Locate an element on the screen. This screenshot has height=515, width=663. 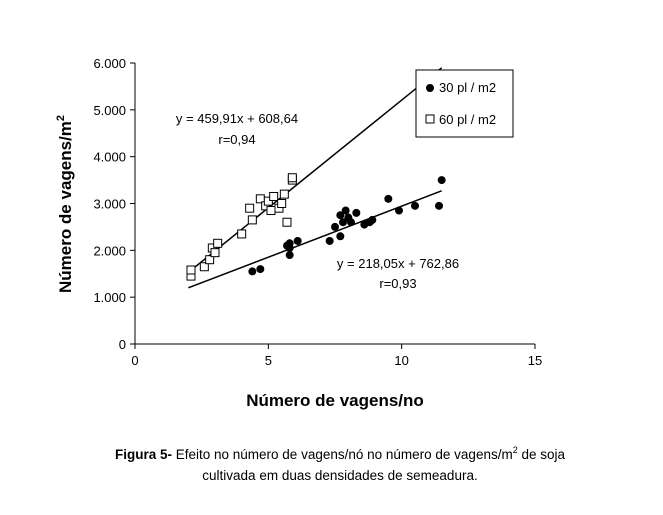
legend: 30 pl / m2 60 pl / m2 is located at coordinates (464, 103).